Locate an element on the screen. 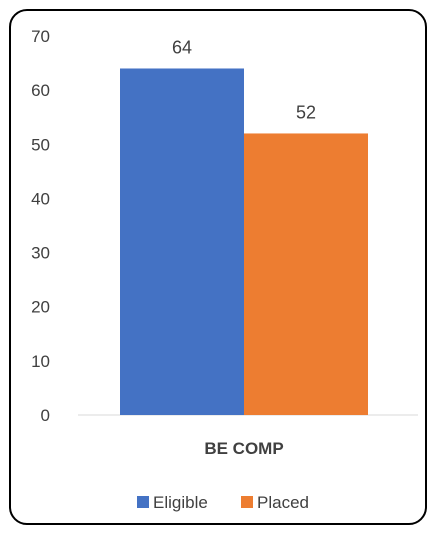 Image resolution: width=440 pixels, height=537 pixels. y-tick-label: 70 is located at coordinates (40, 36).